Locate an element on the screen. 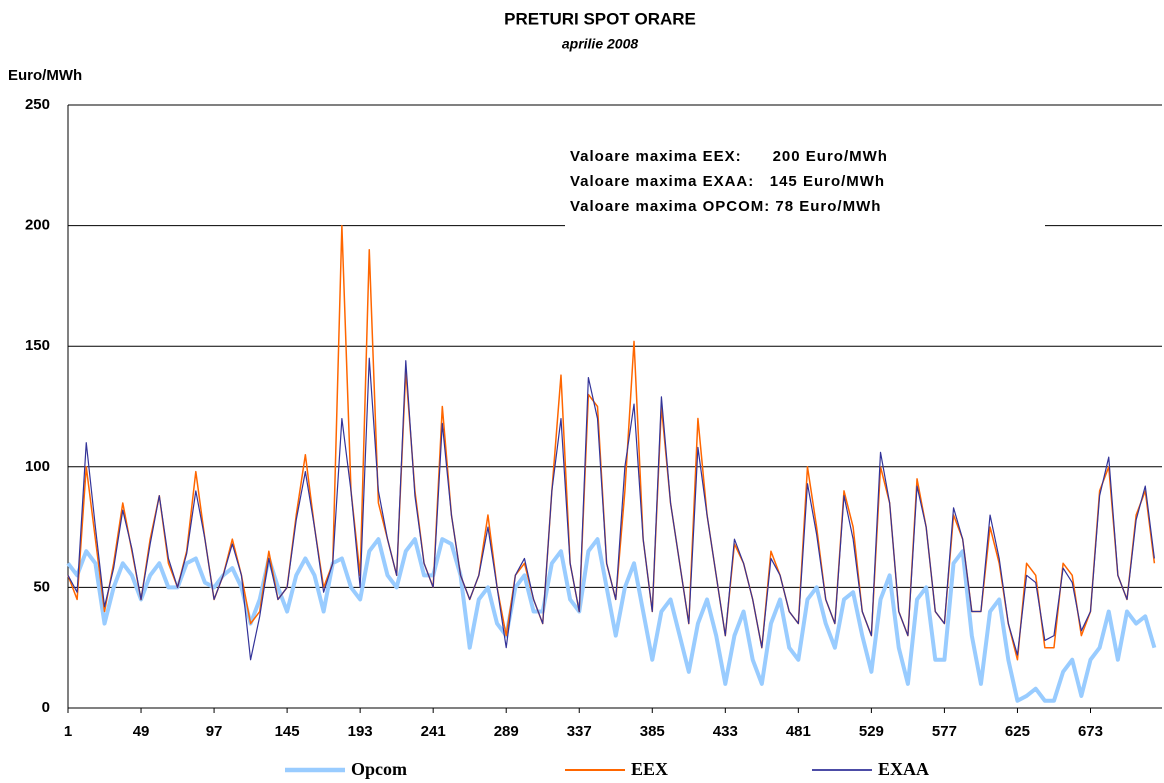  x-tick-label: 1 is located at coordinates (68, 731).